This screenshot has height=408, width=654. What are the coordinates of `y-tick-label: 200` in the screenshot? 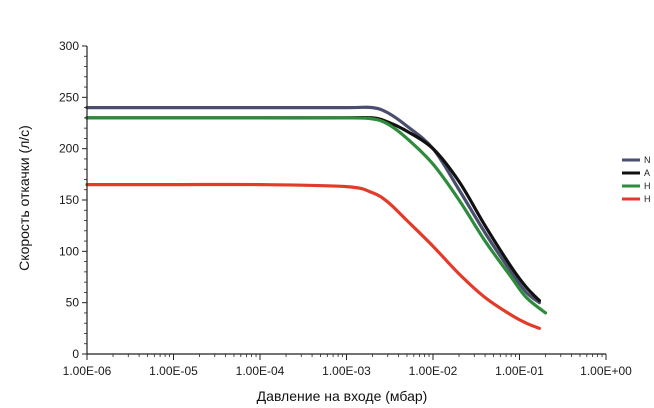 It's located at (69, 149).